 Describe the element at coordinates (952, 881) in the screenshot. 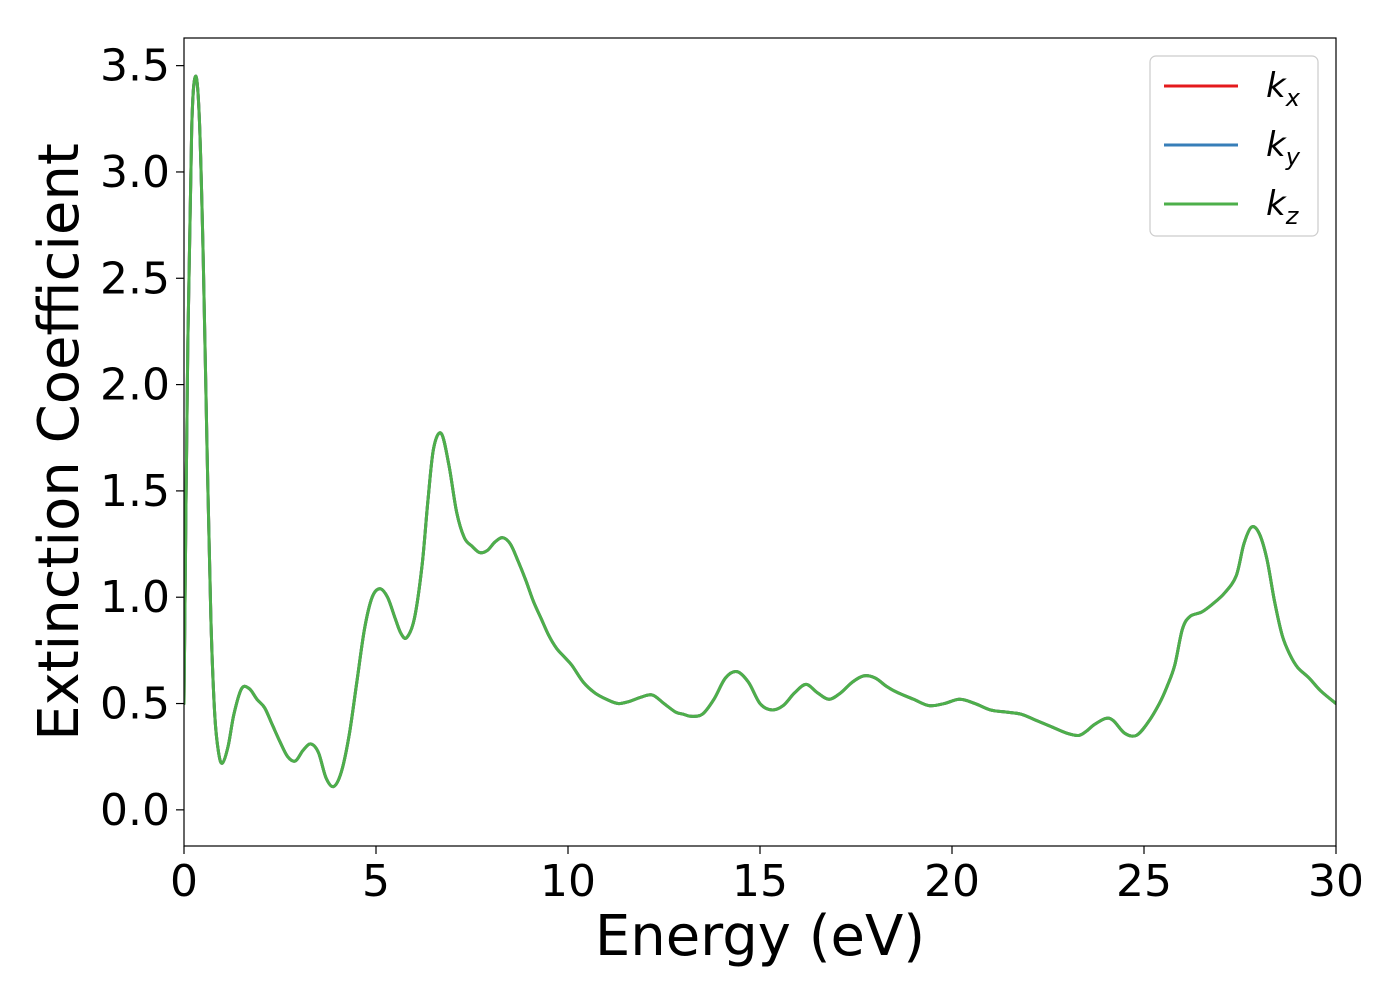

I see `x-tick-label: 20` at that location.